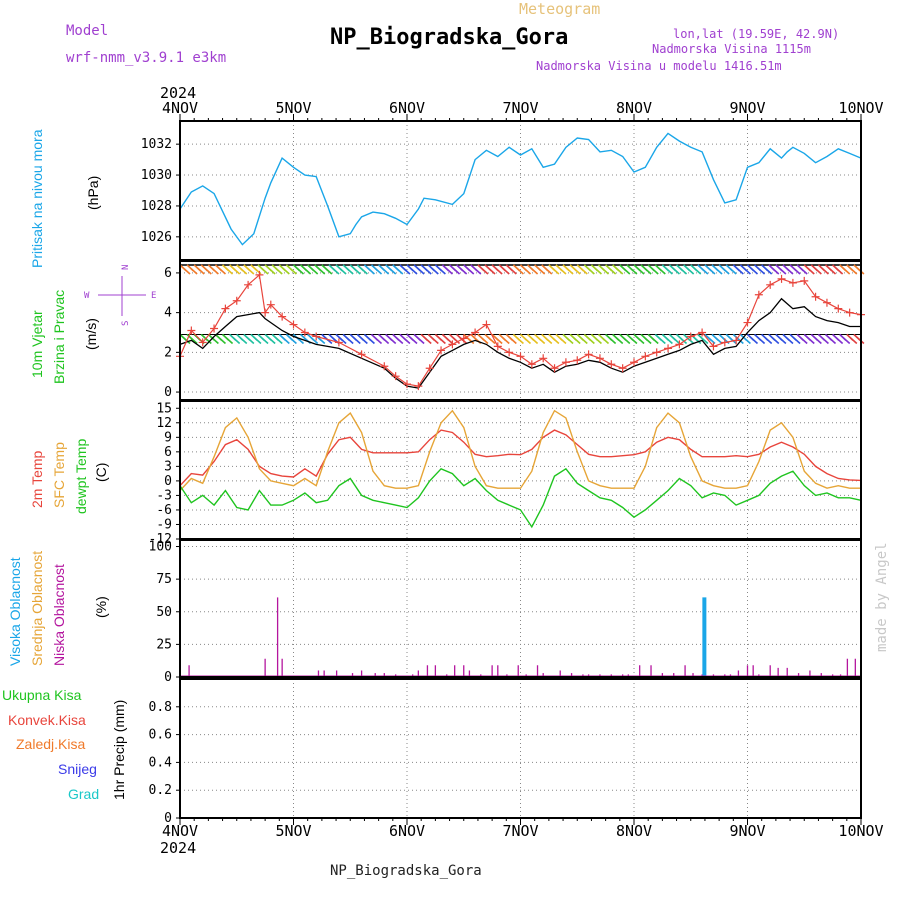 This screenshot has width=900, height=900. What do you see at coordinates (164, 510) in the screenshot?
I see `ytick-label: -6` at bounding box center [164, 510].